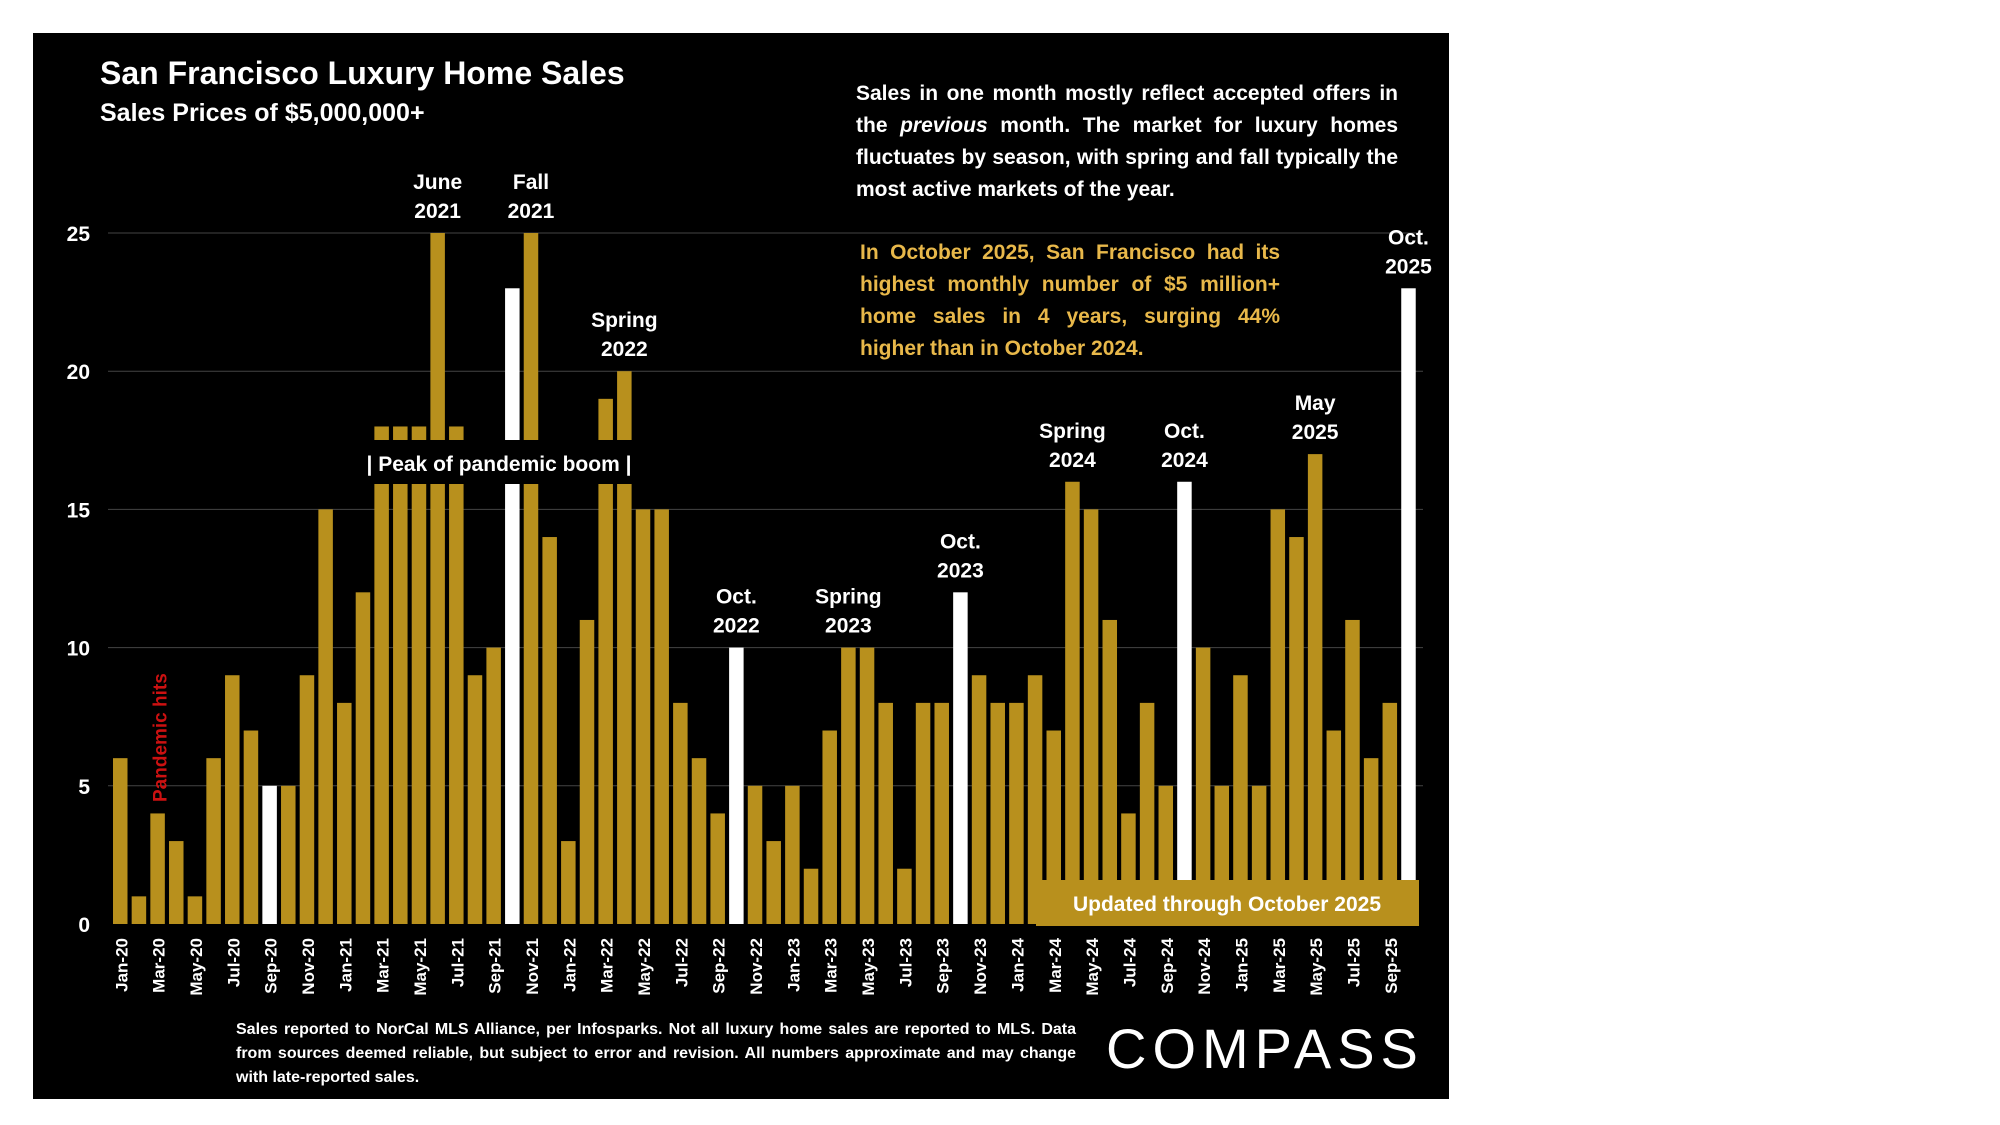 The image size is (2000, 1125). What do you see at coordinates (84, 787) in the screenshot?
I see `y-tick-label: 5` at bounding box center [84, 787].